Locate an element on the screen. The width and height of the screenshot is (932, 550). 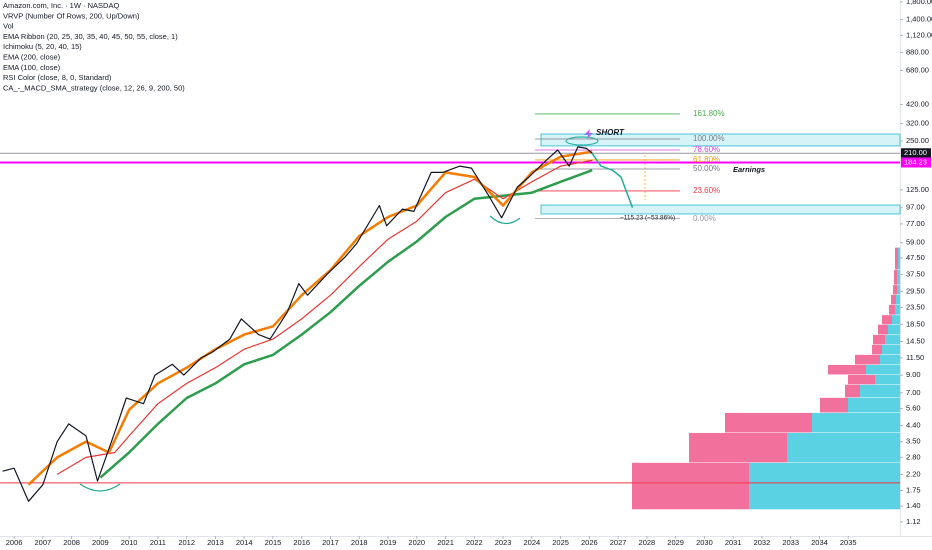
x-tick-label: 2017 is located at coordinates (330, 542).